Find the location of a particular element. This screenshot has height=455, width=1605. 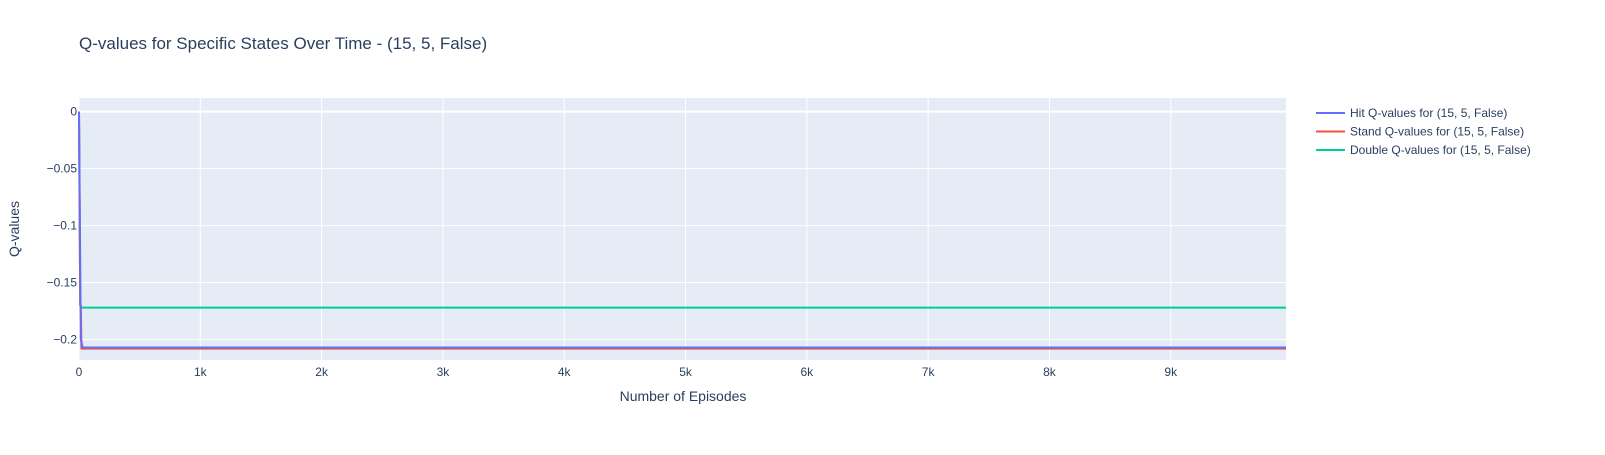

legend-item: Double Q-values for (15, 5, False) is located at coordinates (1423, 150).